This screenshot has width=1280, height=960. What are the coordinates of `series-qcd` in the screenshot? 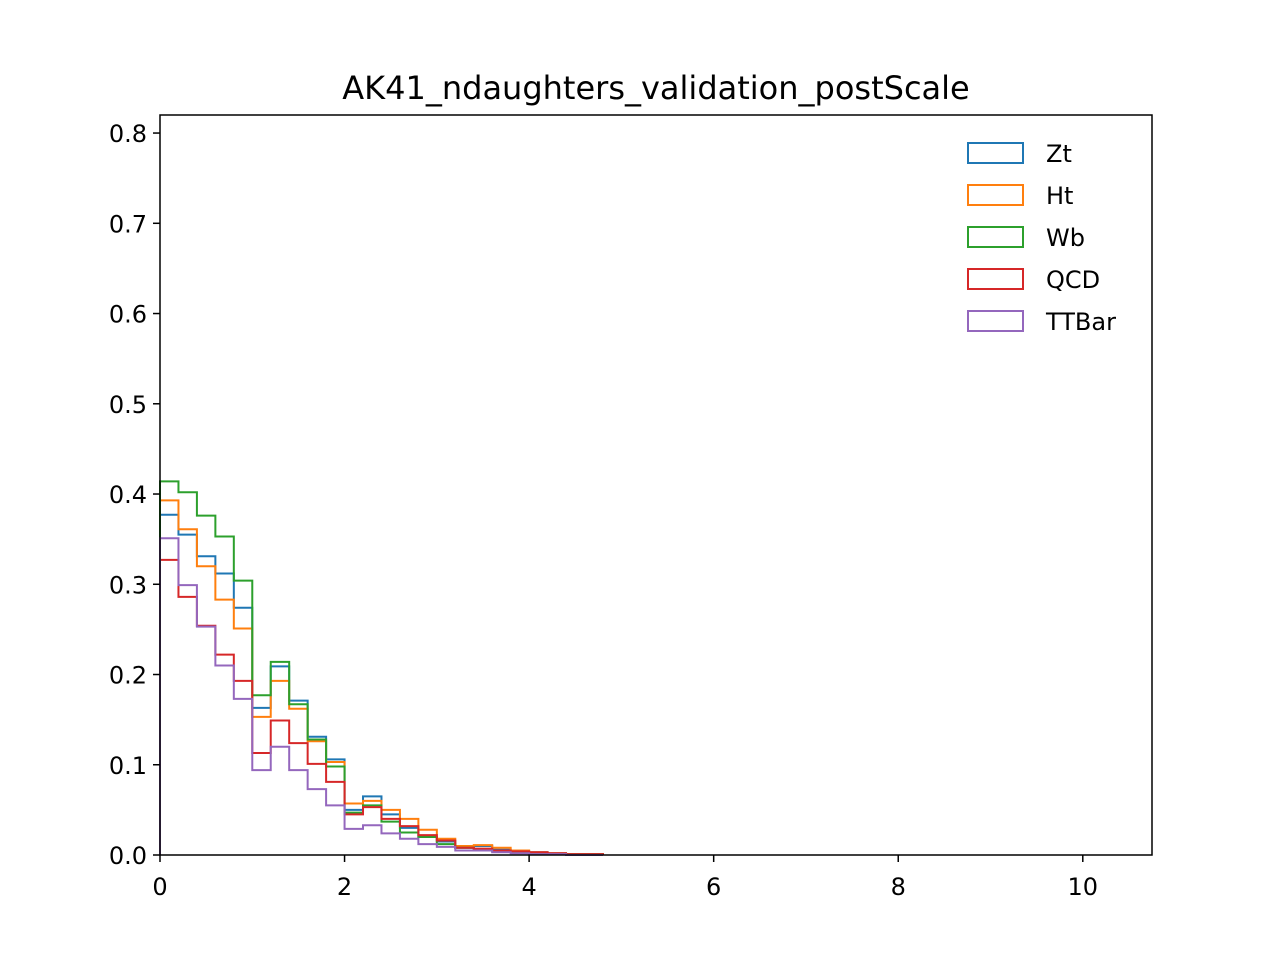 It's located at (381, 707).